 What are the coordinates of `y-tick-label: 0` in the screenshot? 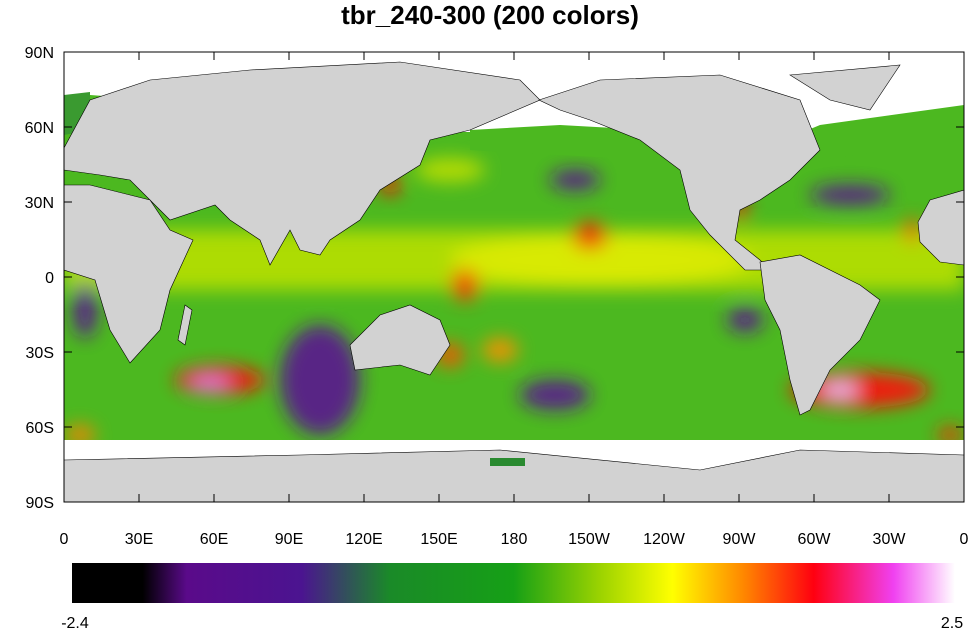 It's located at (49, 278).